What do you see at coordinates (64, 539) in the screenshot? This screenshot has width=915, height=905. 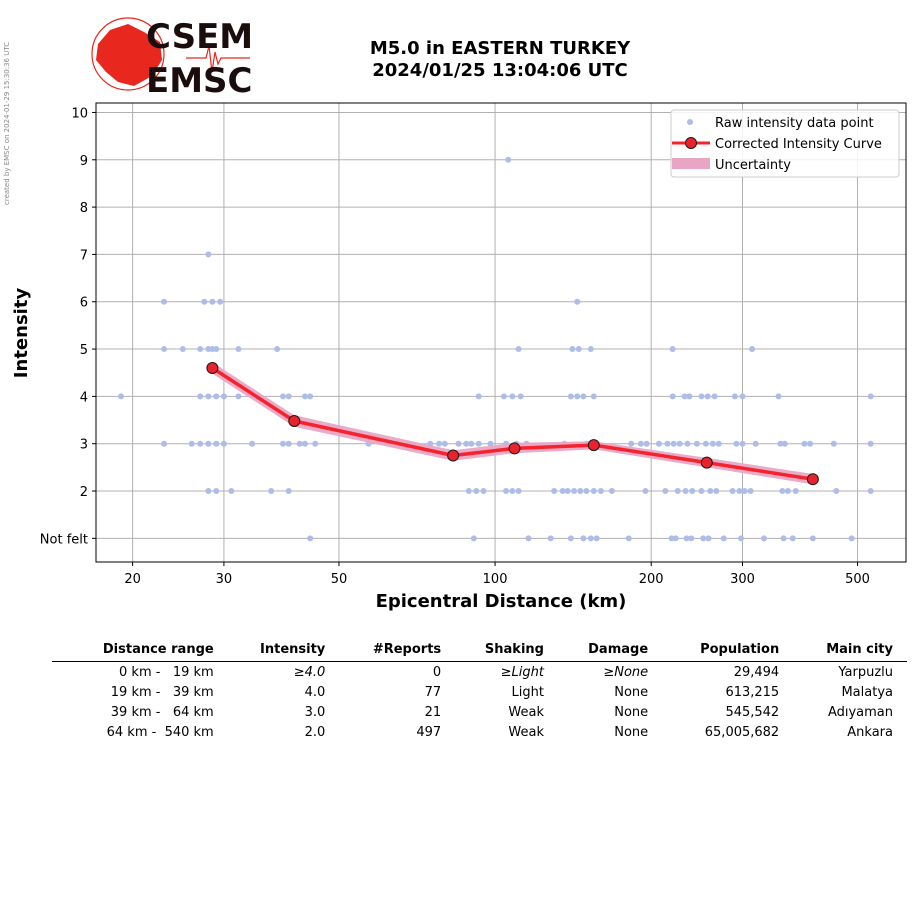 I see `y-tick-label: Not felt` at bounding box center [64, 539].